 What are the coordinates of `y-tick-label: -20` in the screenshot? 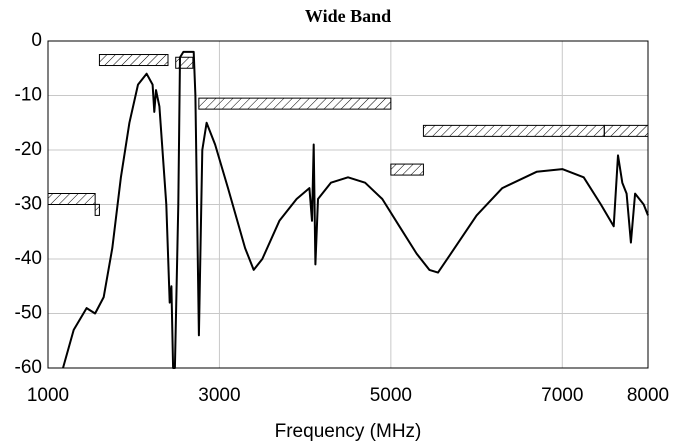 It's located at (28, 149).